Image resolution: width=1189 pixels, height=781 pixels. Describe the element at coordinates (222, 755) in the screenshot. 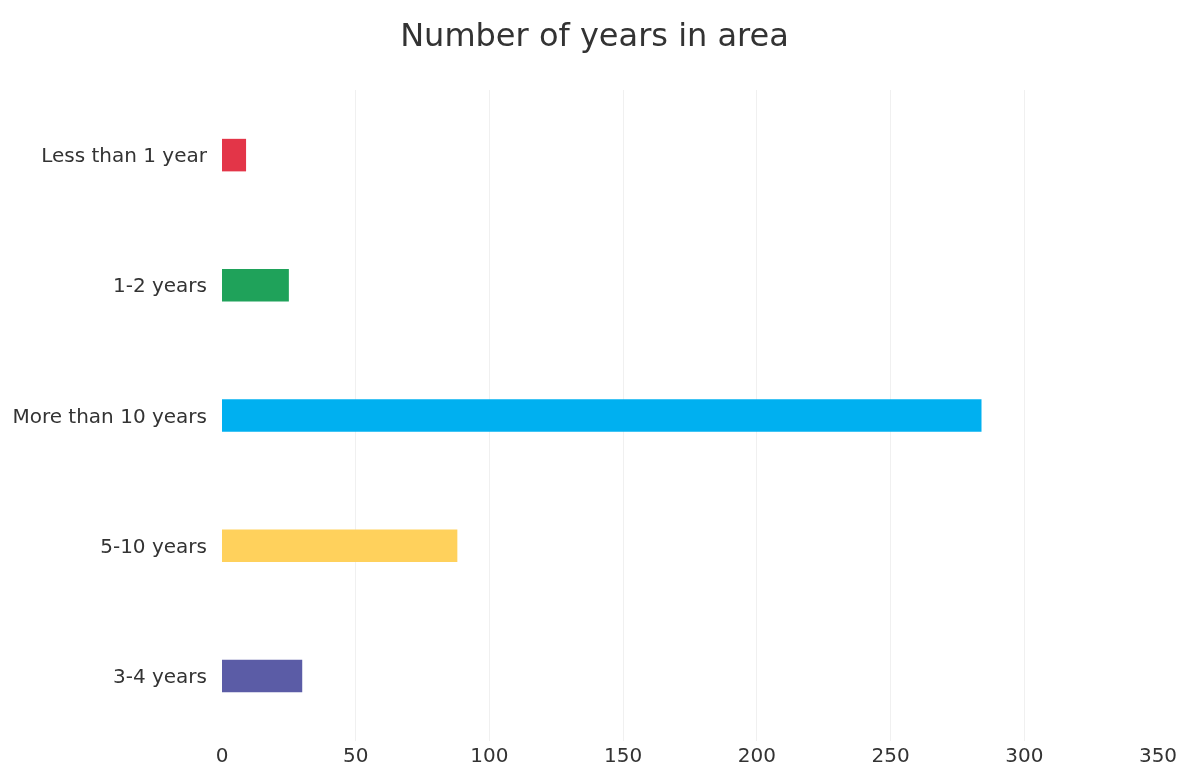

I see `x-tick-label: 0` at that location.